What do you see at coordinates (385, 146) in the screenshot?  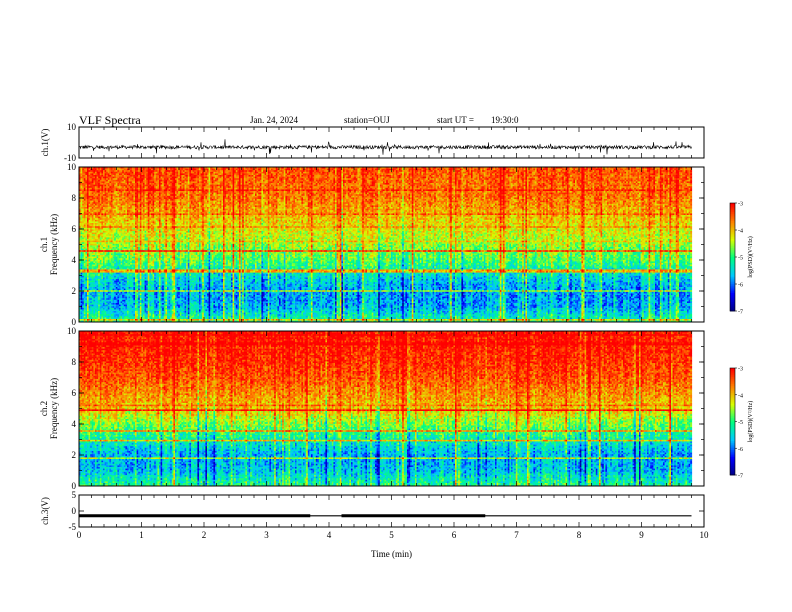 I see `ch1-waveform-line` at bounding box center [385, 146].